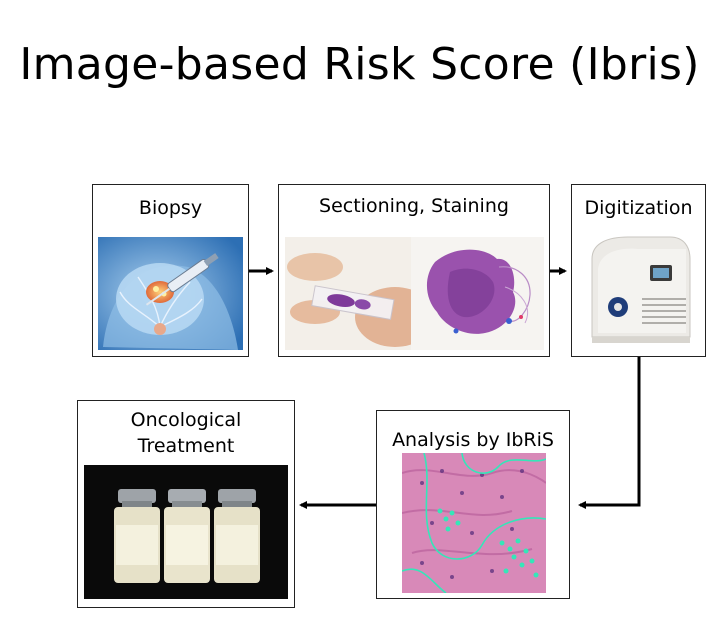  I want to click on page-title: Image-based Risk Score (Ibris), so click(359, 64).